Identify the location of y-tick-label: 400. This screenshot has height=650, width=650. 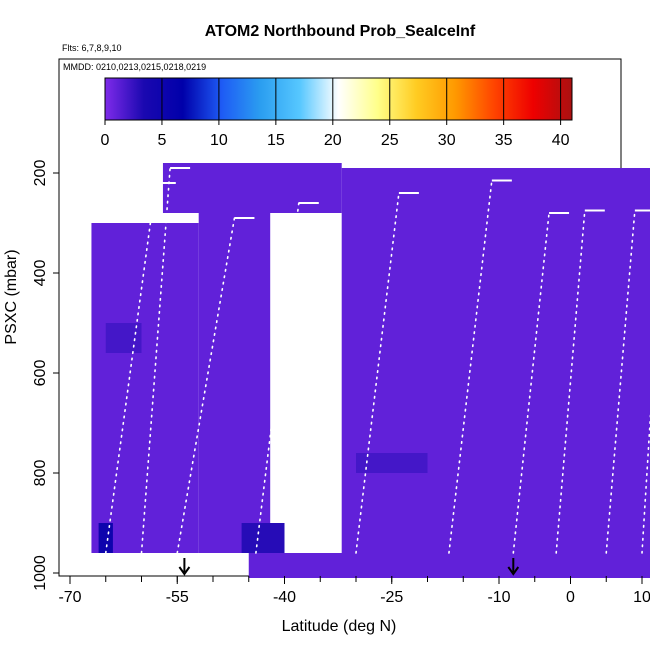
(40, 273).